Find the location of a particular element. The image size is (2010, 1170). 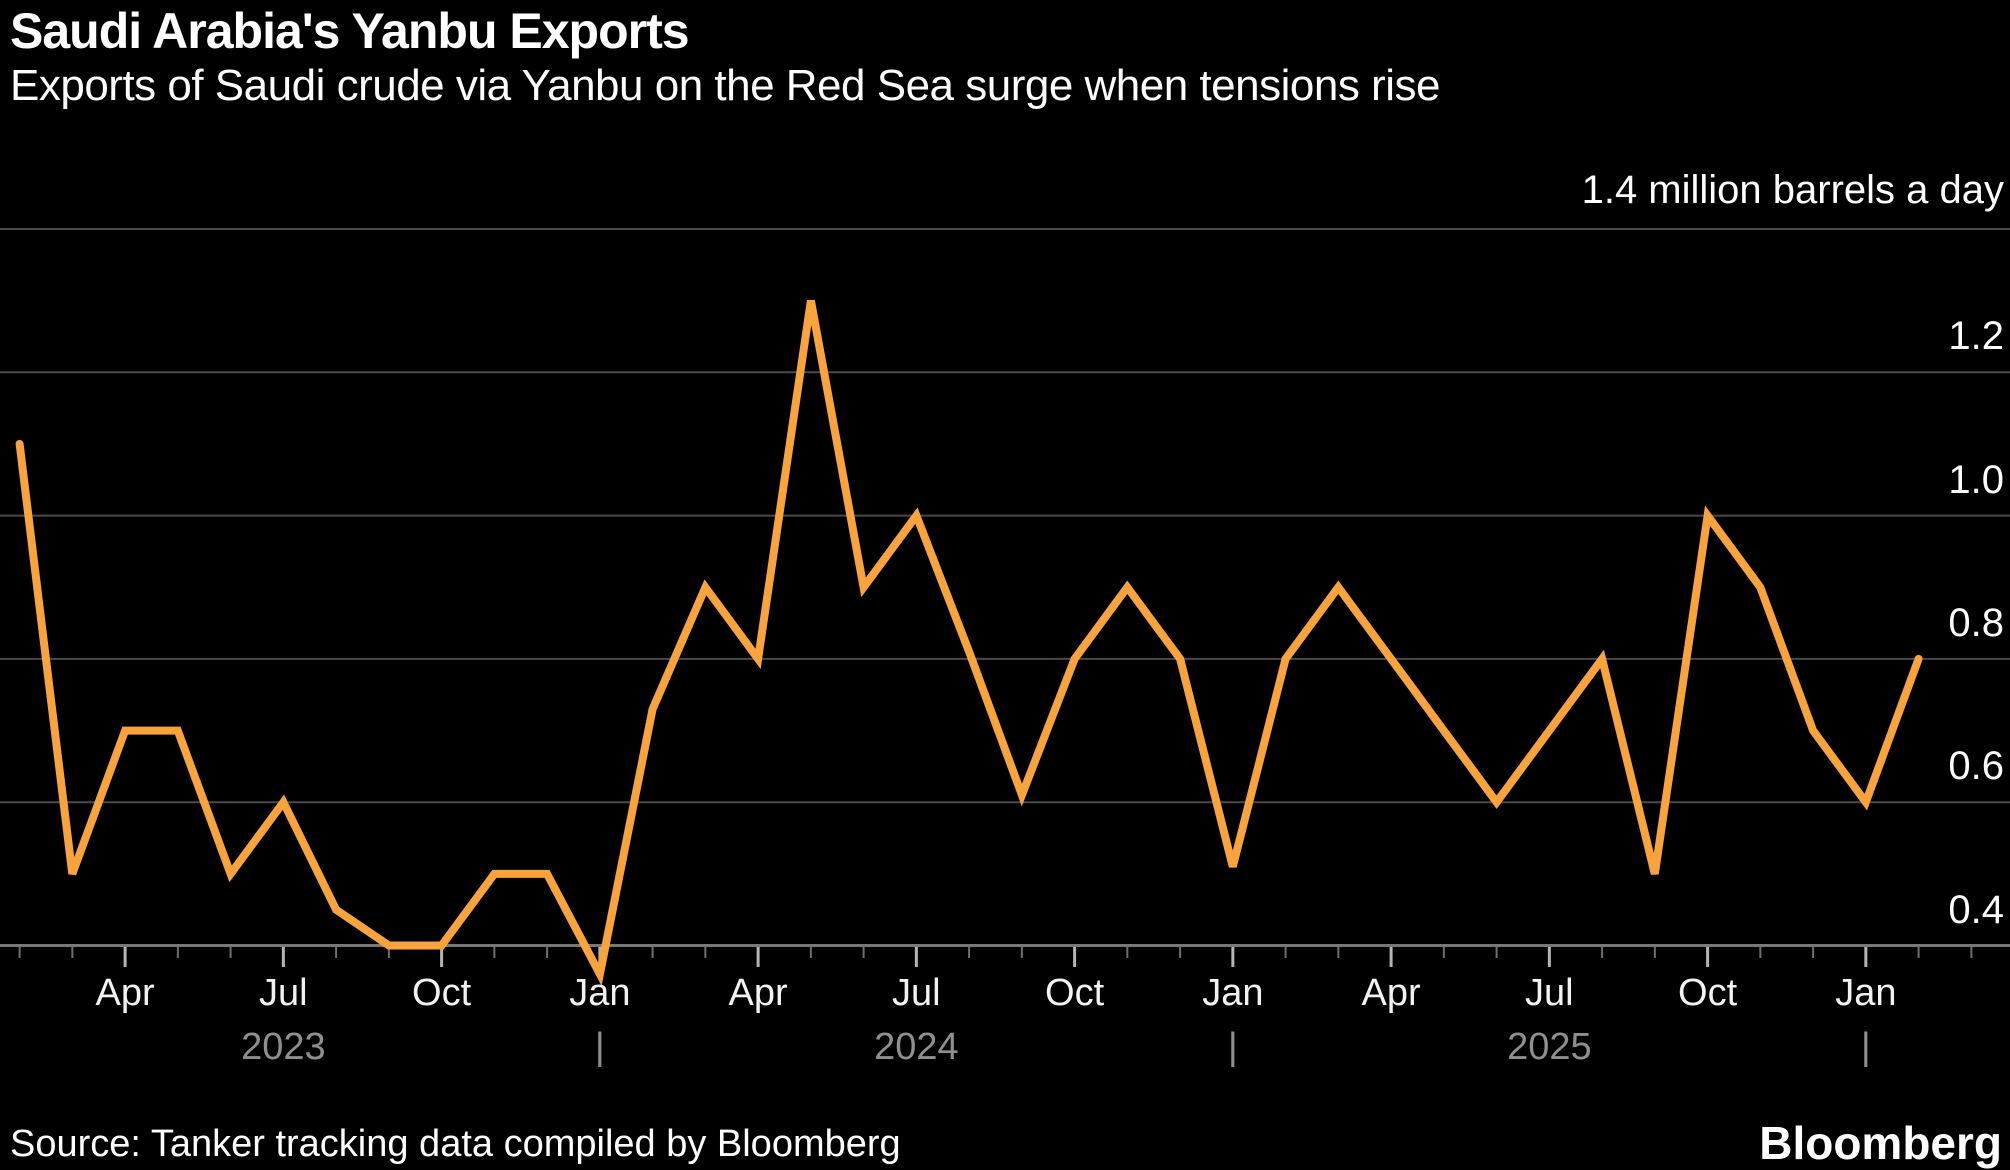

x-tick-label-apr-4: Apr is located at coordinates (758, 993).